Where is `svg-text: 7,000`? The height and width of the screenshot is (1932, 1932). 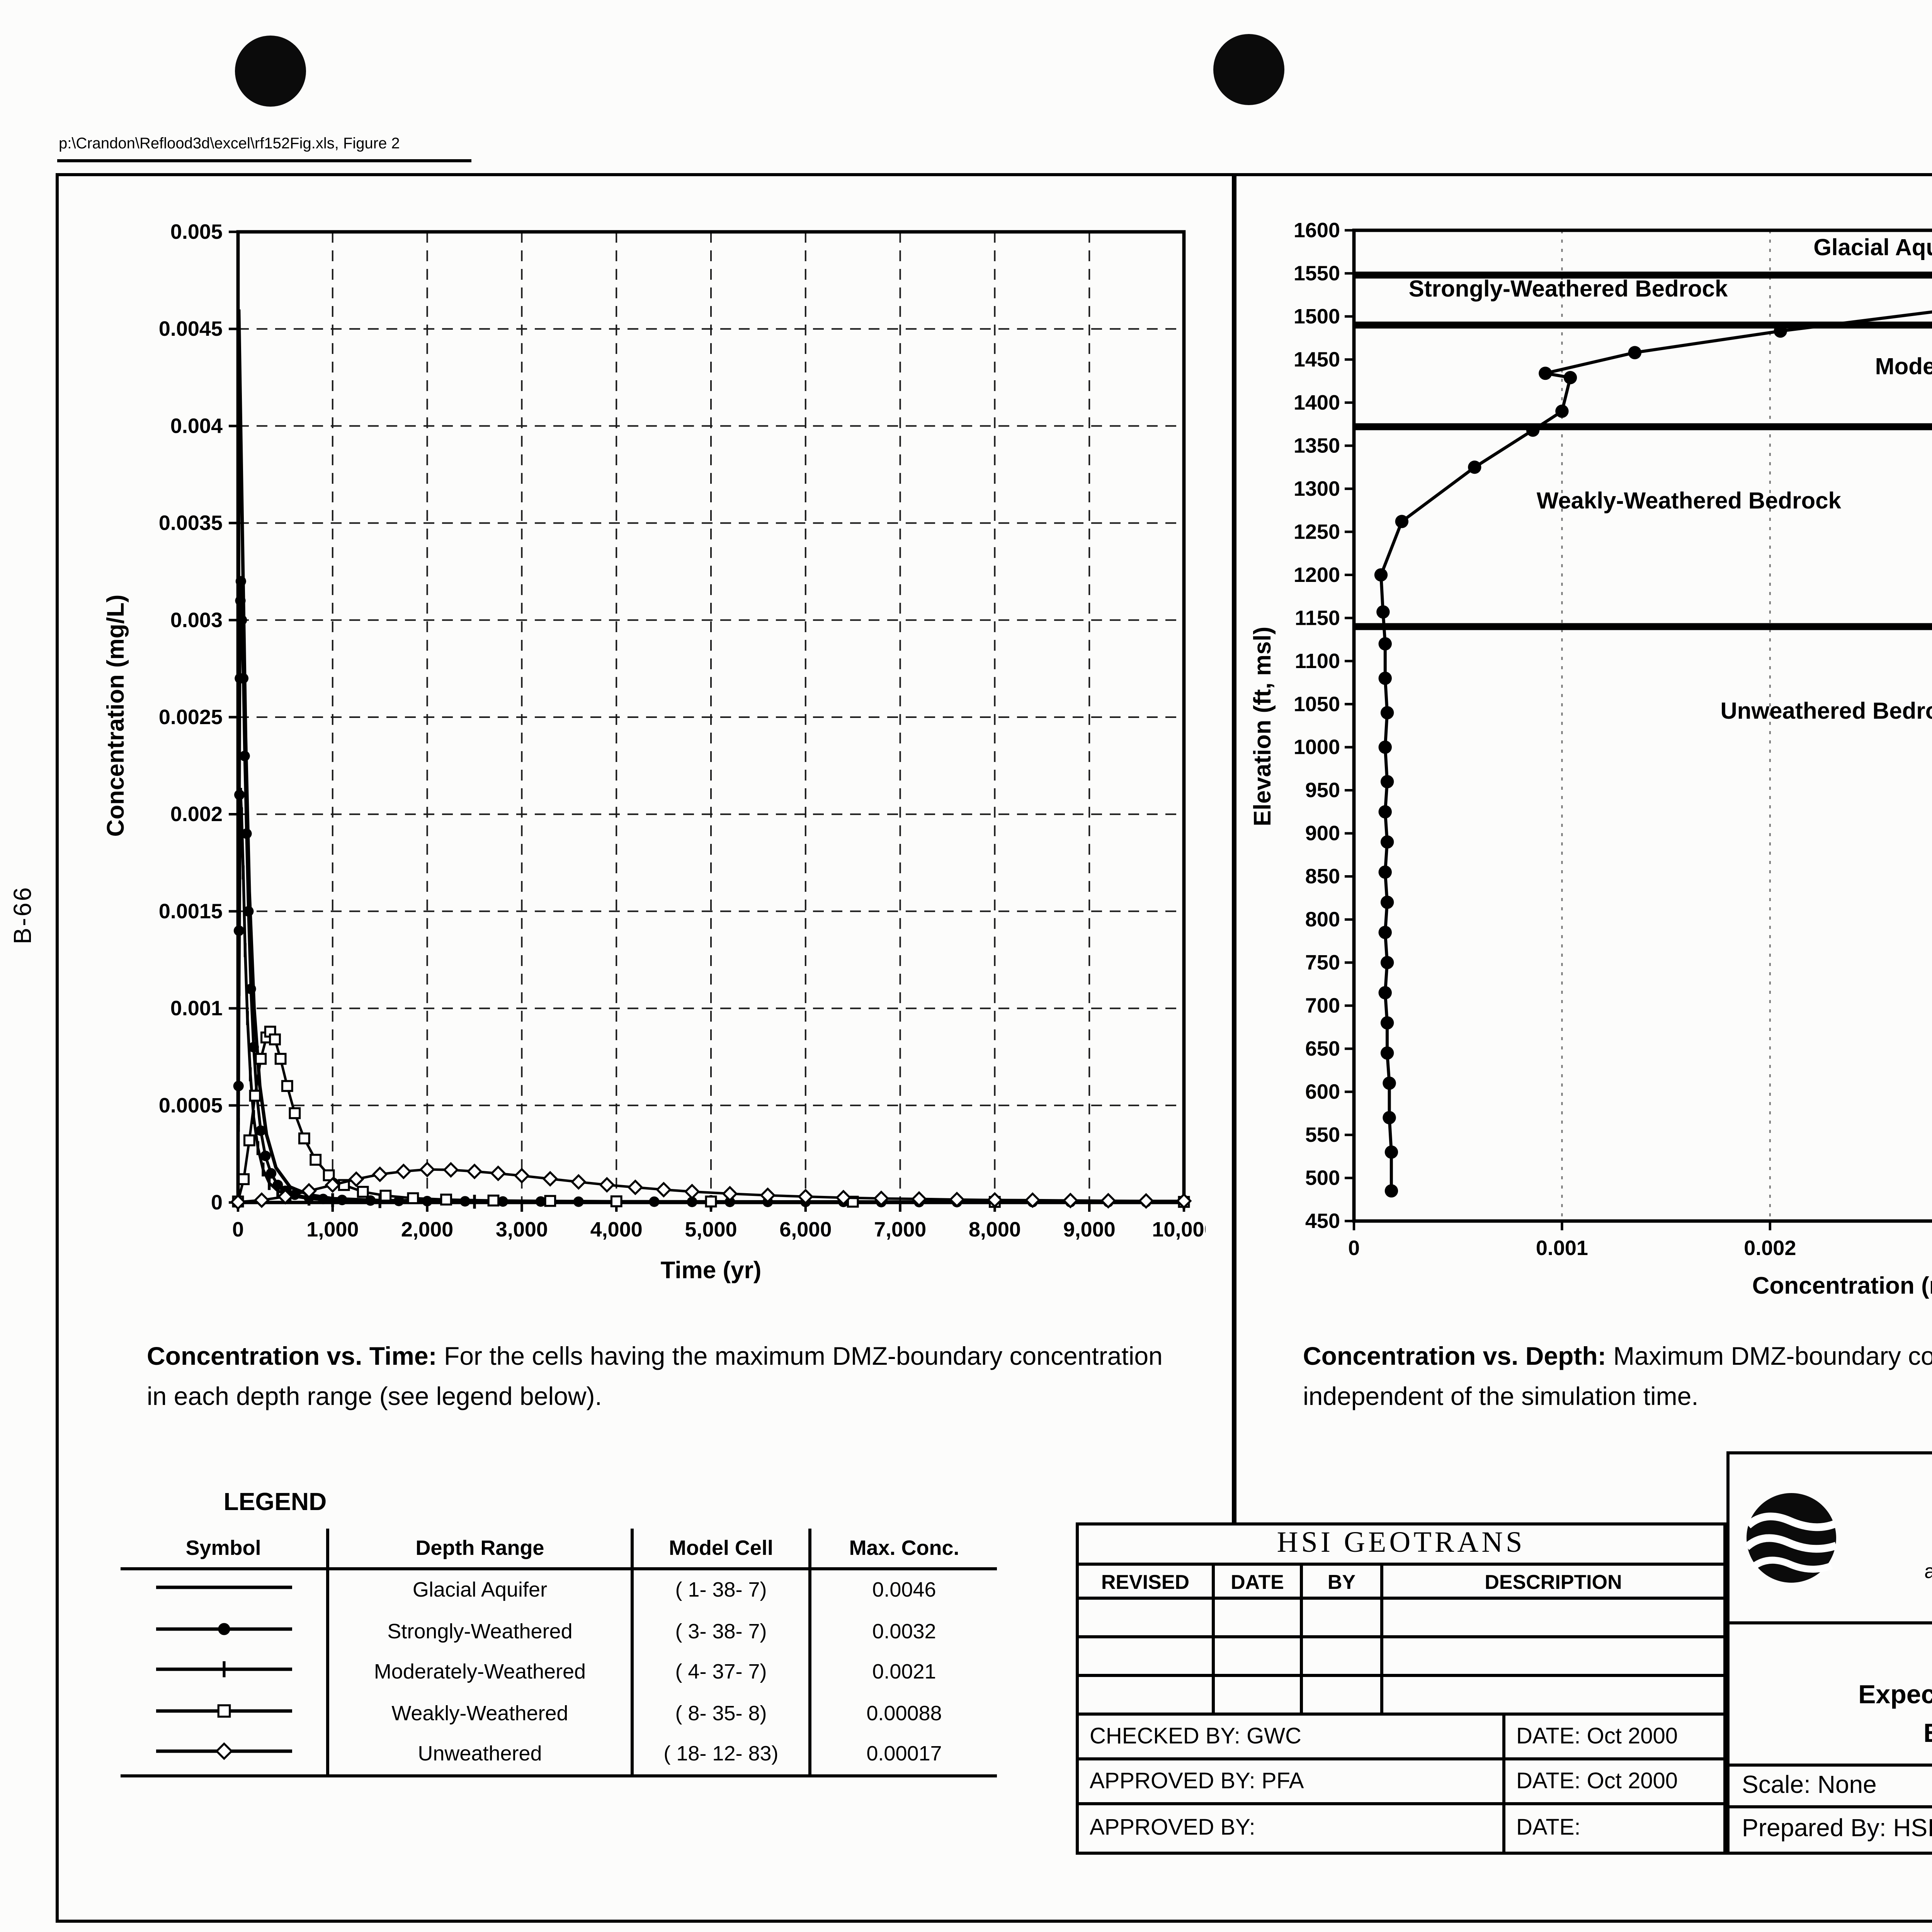
svg-text: 7,000 is located at coordinates (900, 1229).